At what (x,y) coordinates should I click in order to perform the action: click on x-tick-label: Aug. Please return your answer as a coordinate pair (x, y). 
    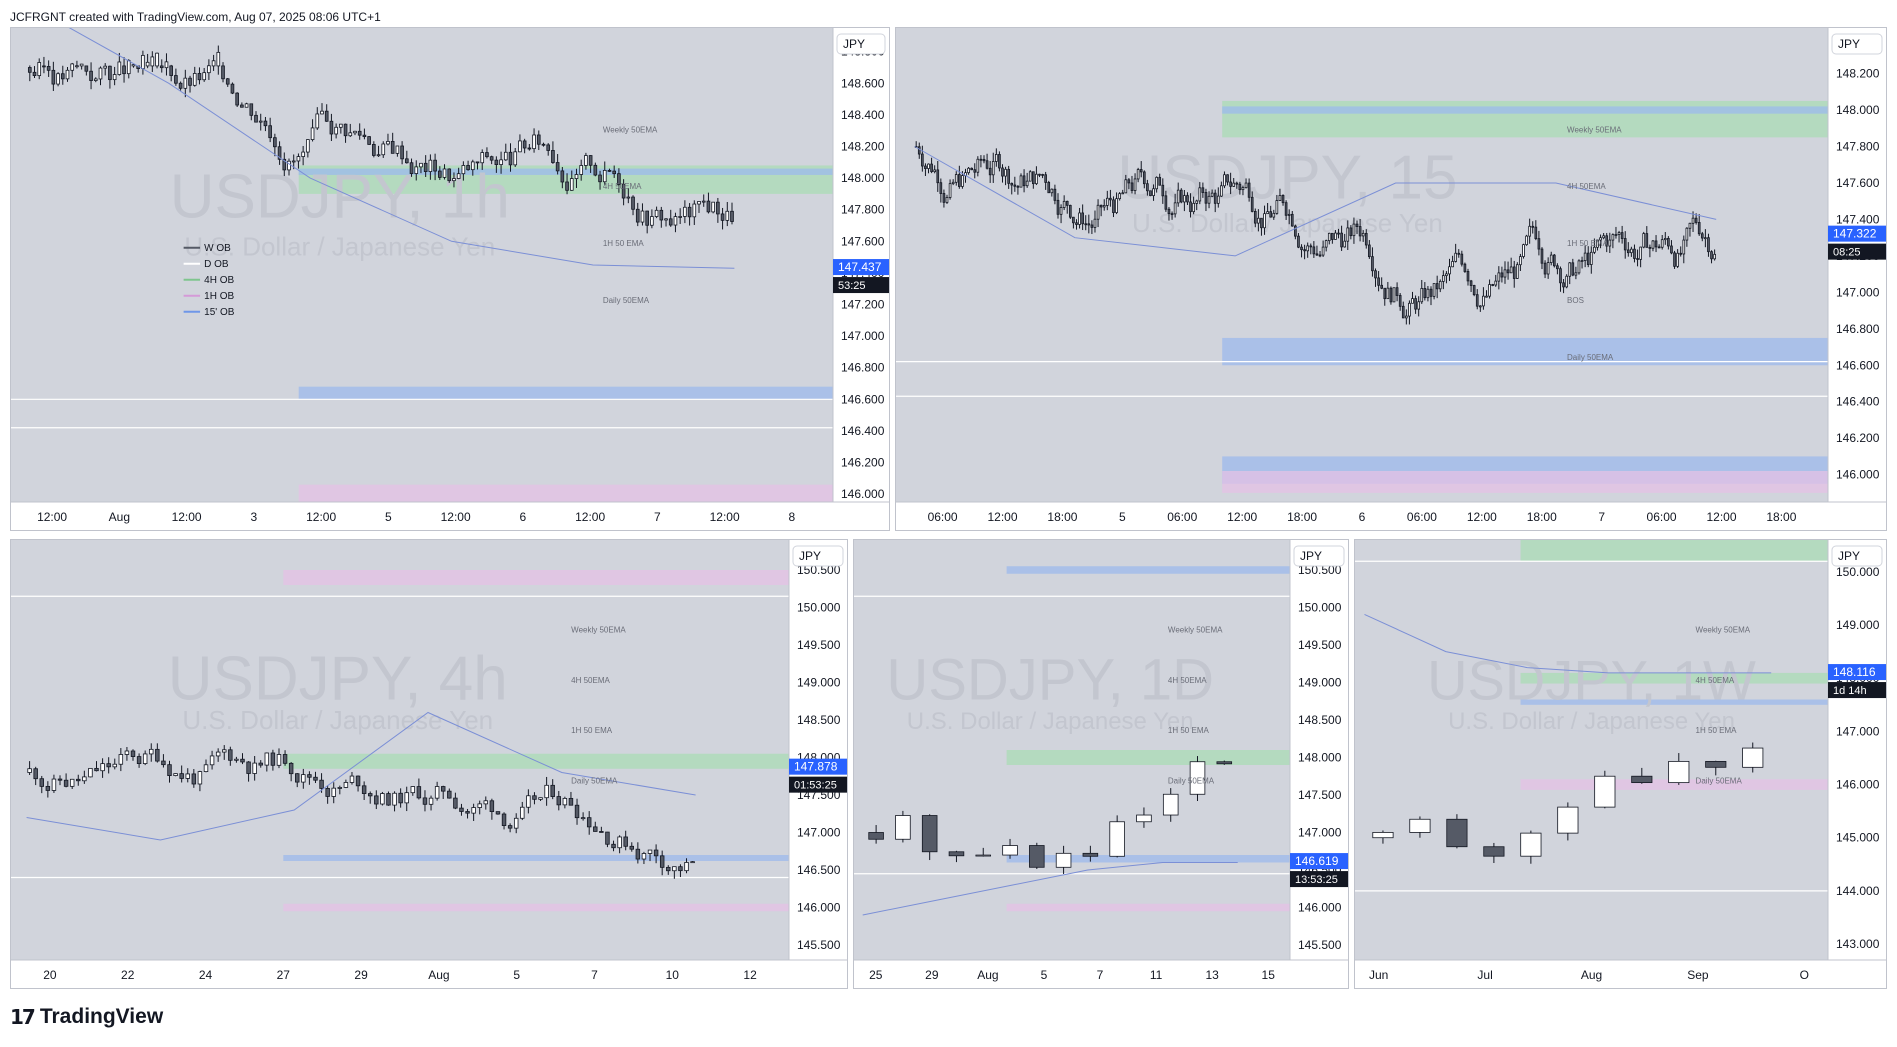
    Looking at the image, I should click on (119, 517).